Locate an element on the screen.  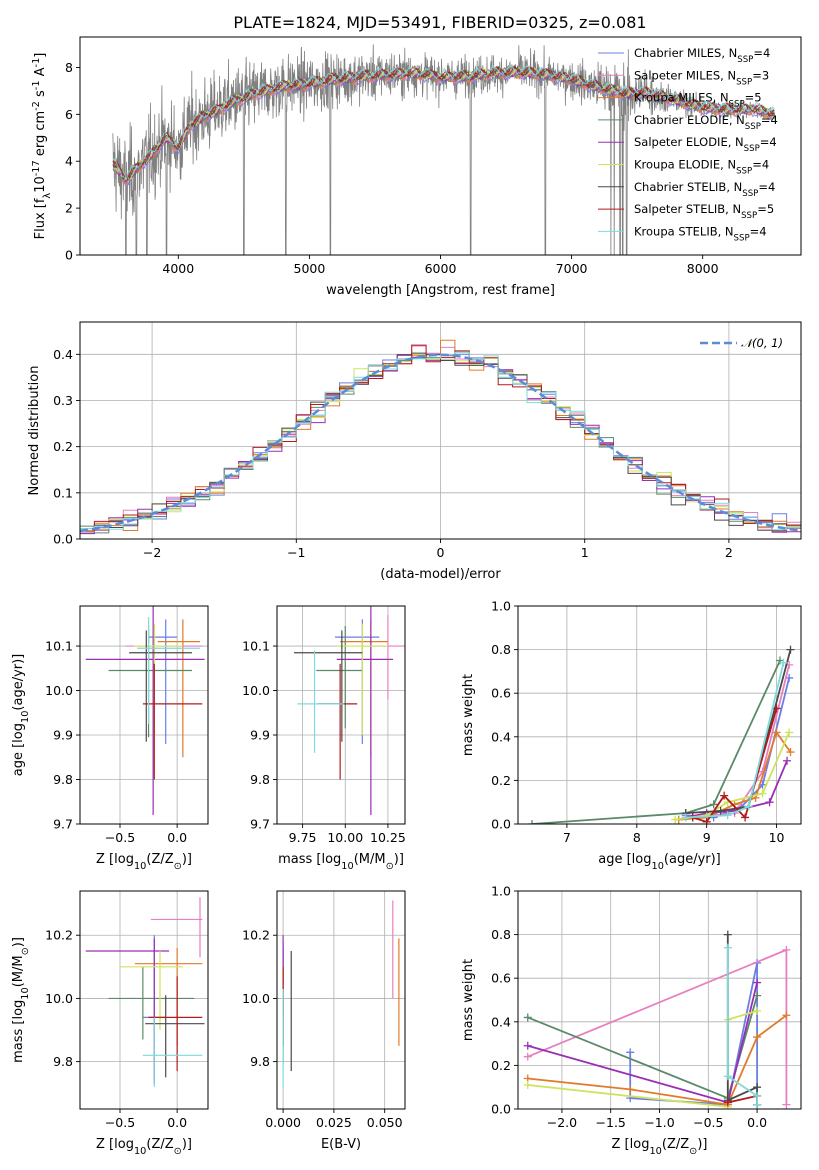
legend-label: Chabrier STELIB, NSSP=4 is located at coordinates (704, 189).